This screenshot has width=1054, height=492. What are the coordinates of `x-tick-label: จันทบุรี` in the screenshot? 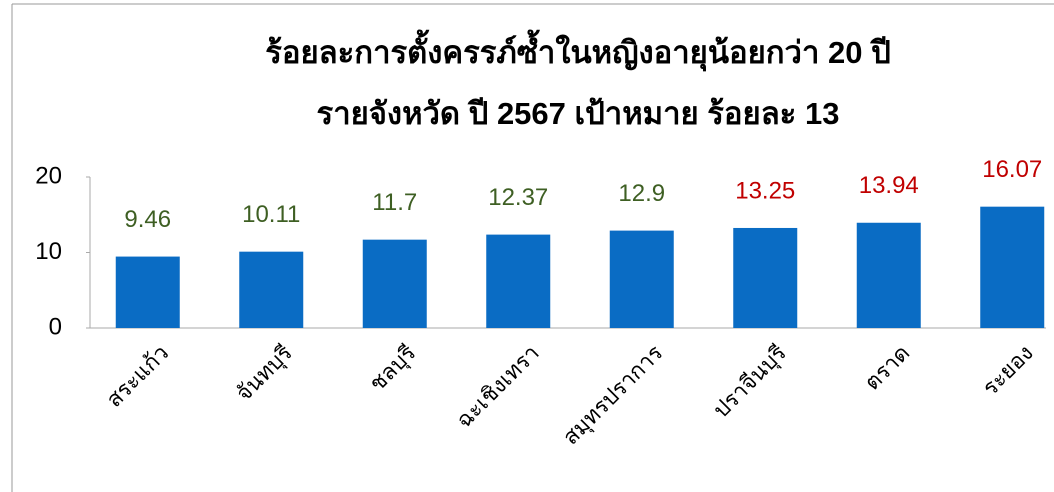 It's located at (264, 373).